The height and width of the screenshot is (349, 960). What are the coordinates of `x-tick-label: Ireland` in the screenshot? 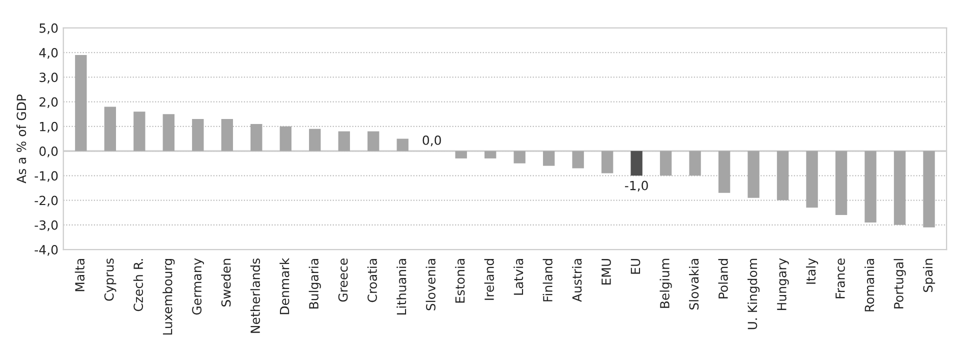 It's located at (489, 279).